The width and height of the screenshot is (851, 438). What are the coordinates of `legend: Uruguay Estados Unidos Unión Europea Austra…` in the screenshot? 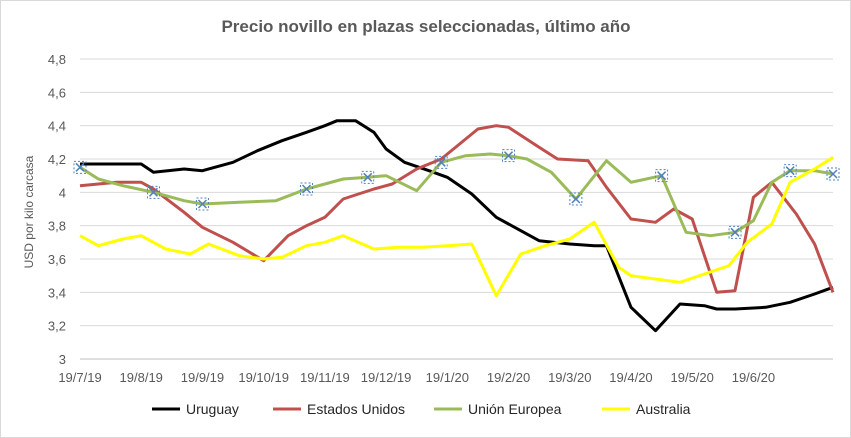 It's located at (421, 409).